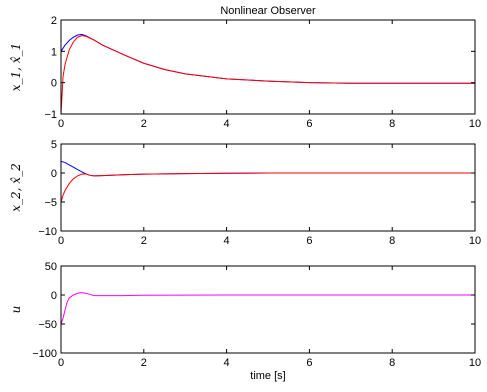 The height and width of the screenshot is (392, 487). I want to click on chart-title: Nonlinear Observer, so click(268, 11).